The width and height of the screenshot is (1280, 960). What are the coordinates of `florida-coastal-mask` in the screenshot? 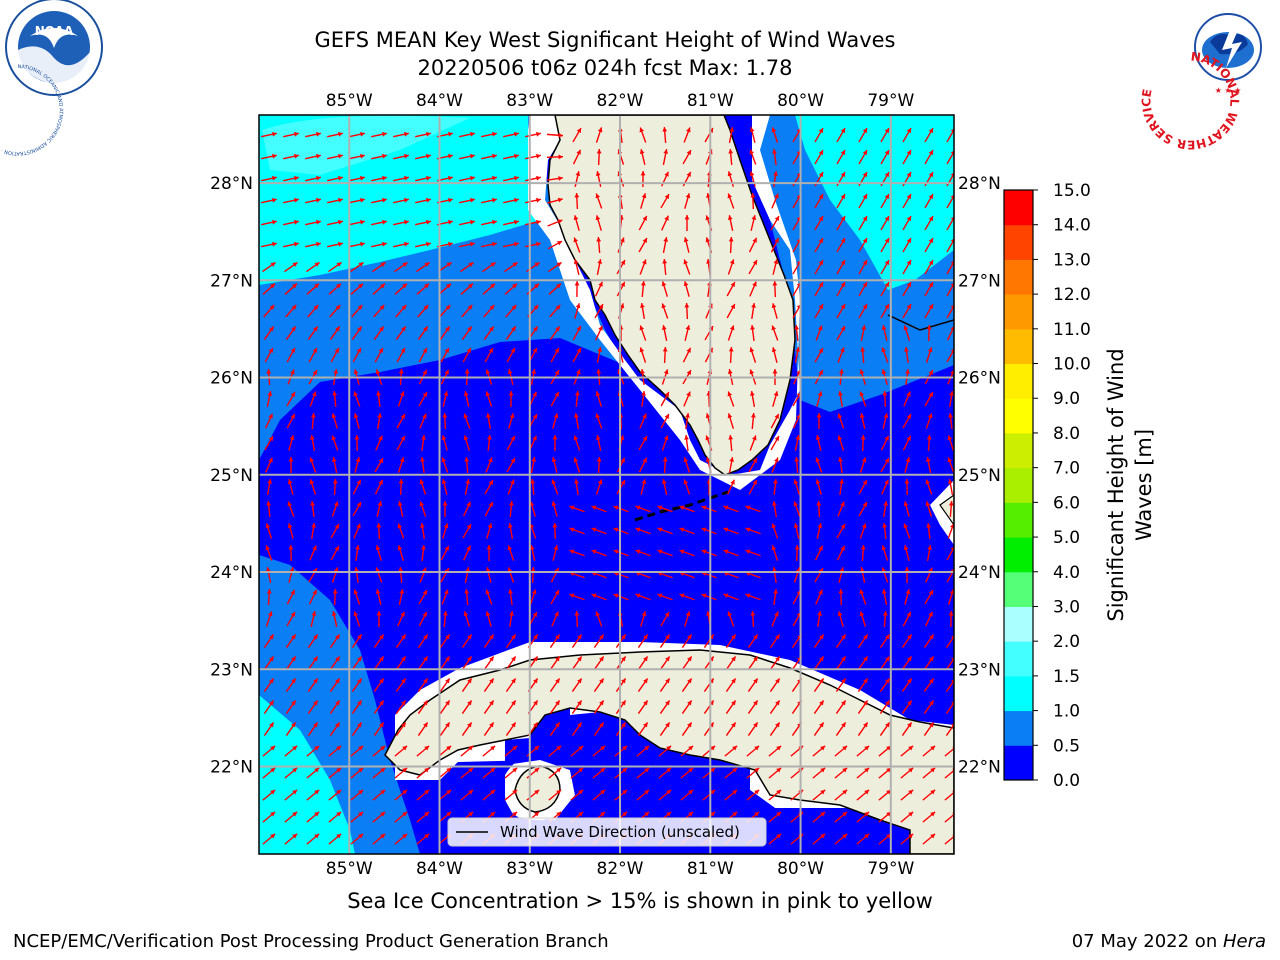 It's located at (664, 302).